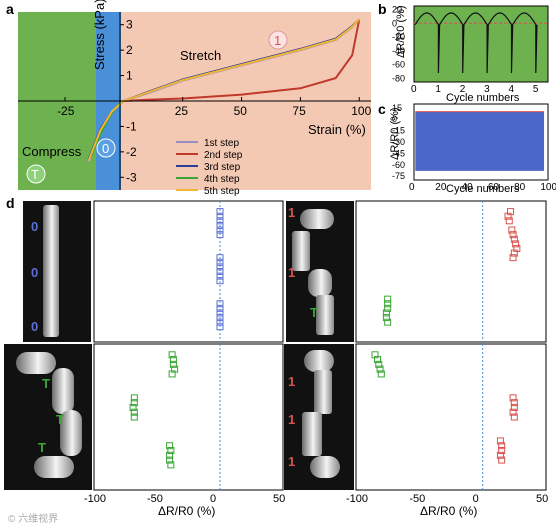 The height and width of the screenshot is (527, 556). What do you see at coordinates (487, 89) in the screenshot?
I see `b-xtick-label: 3` at bounding box center [487, 89].